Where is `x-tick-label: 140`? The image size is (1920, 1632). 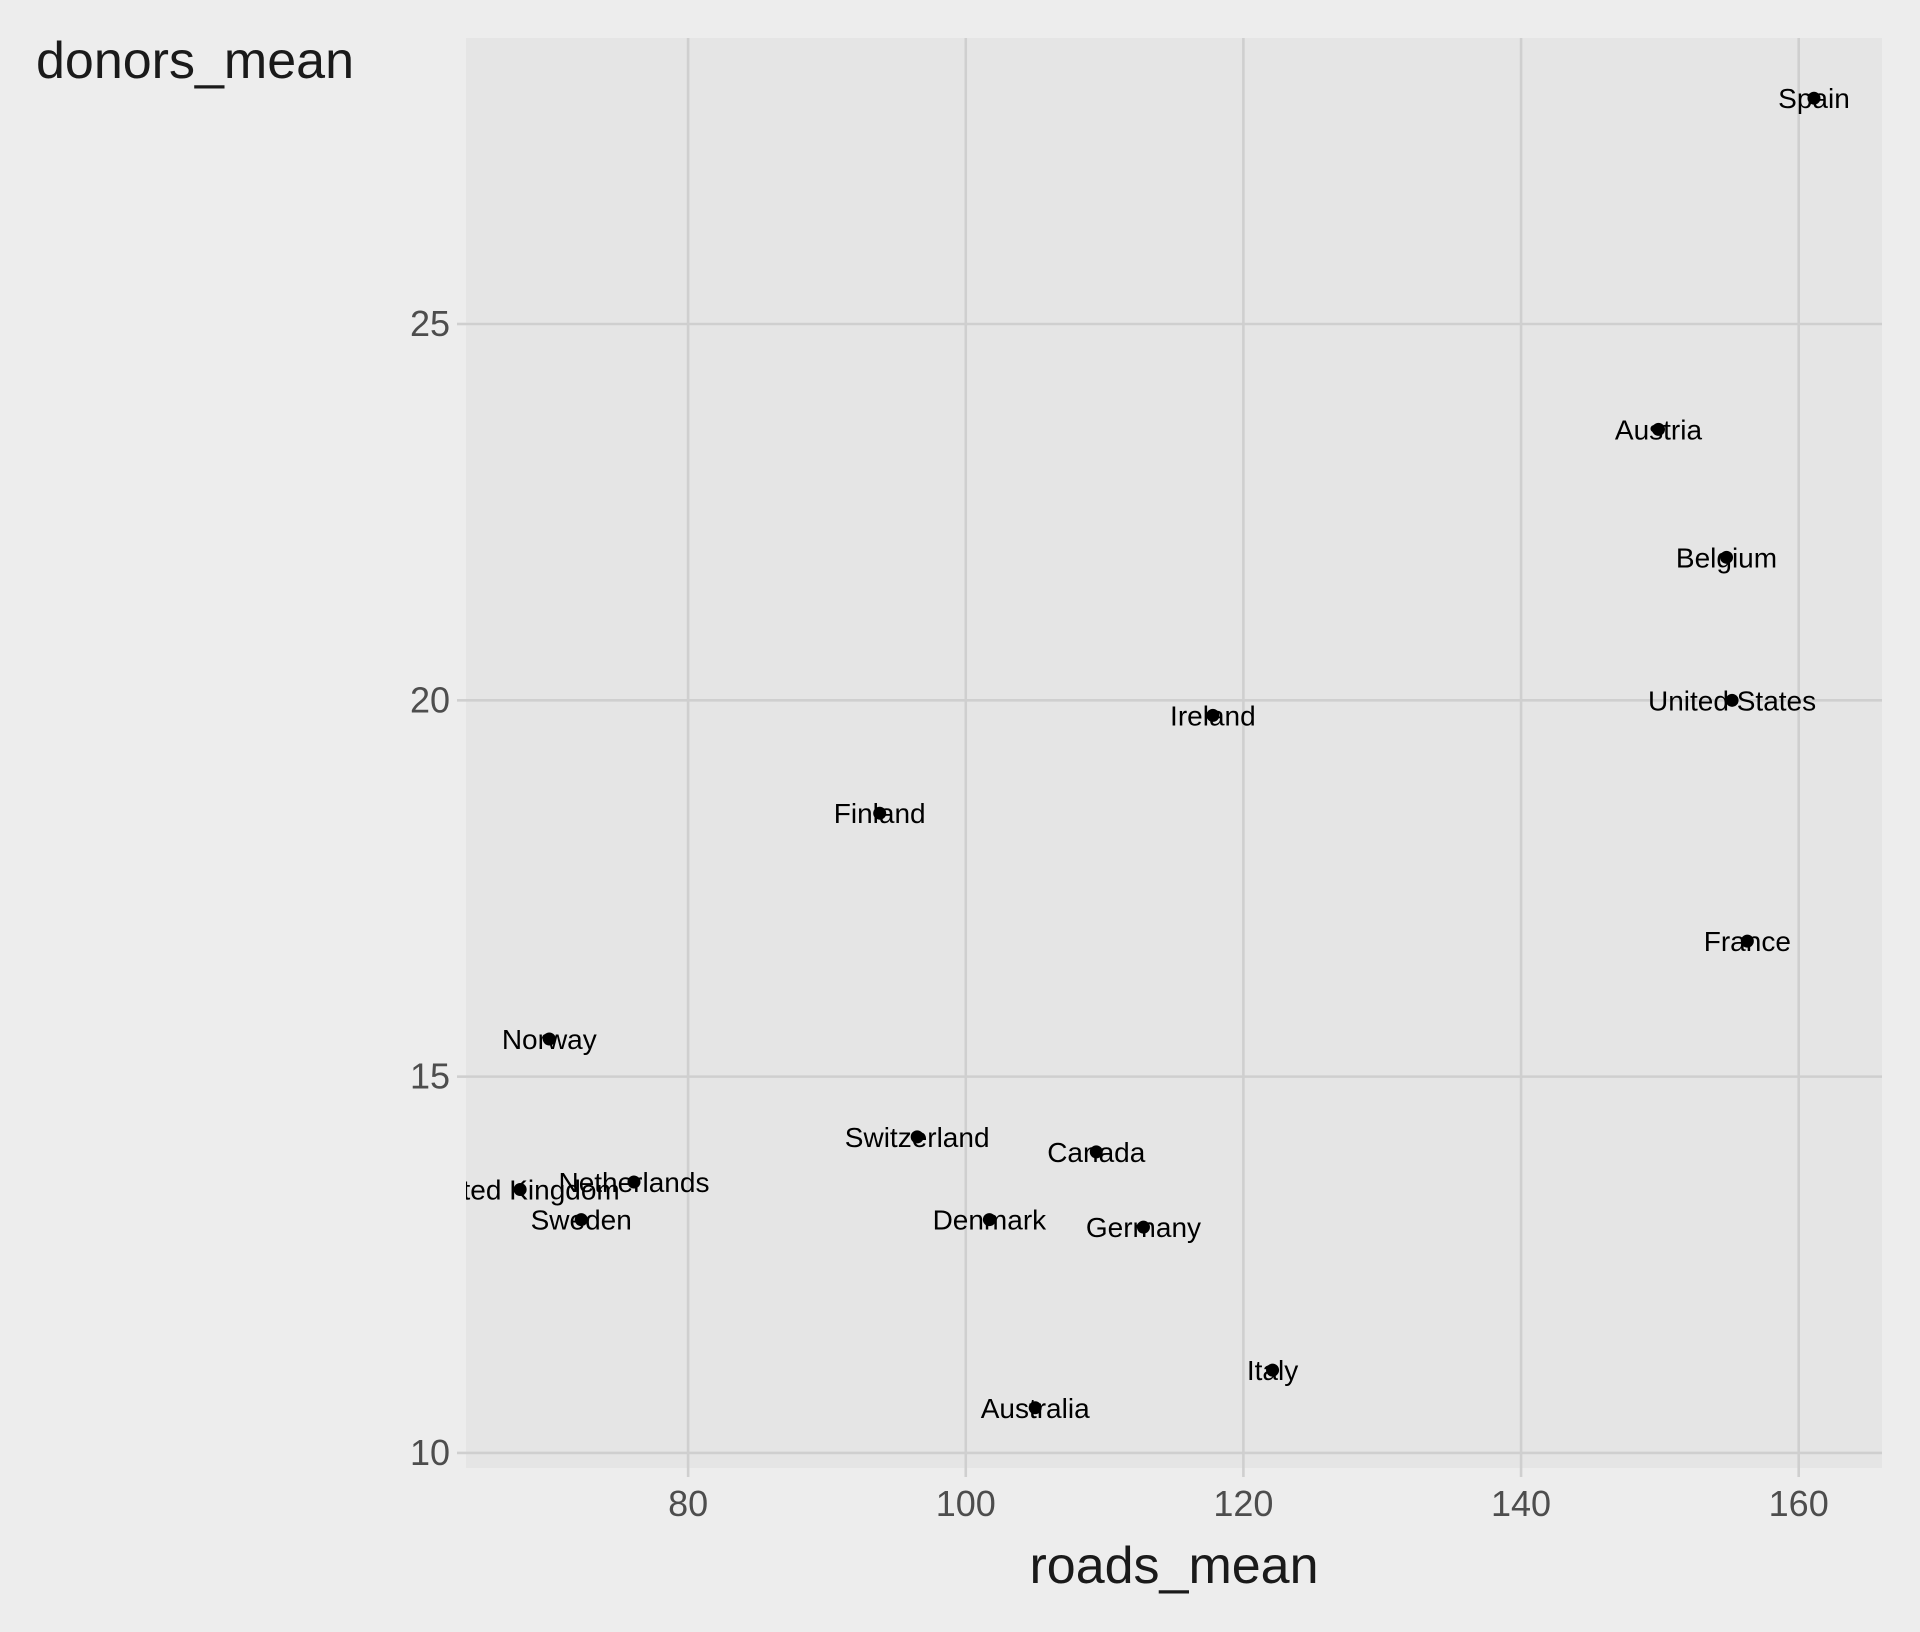 x-tick-label: 140 is located at coordinates (1521, 1503).